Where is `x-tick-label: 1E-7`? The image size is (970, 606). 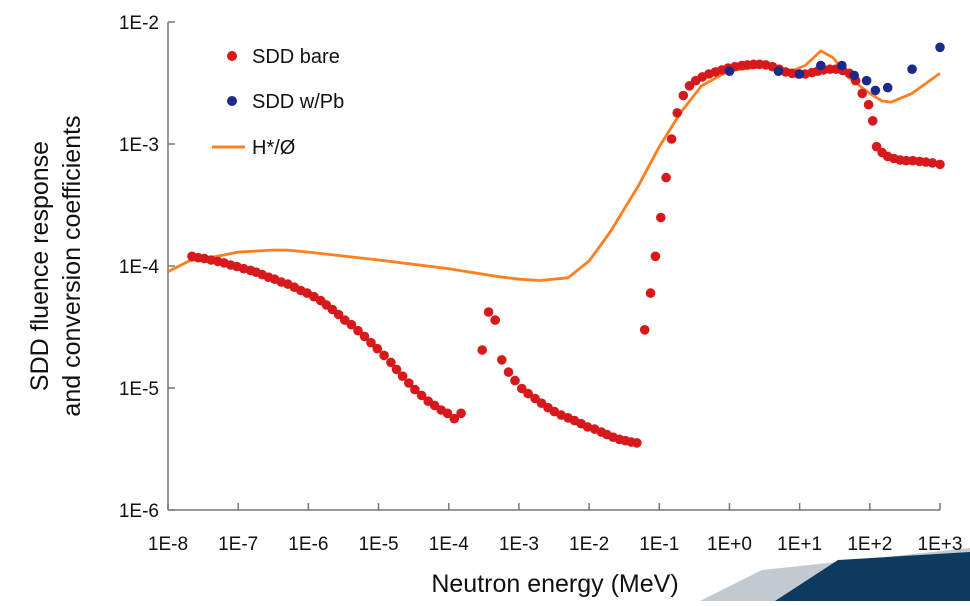
x-tick-label: 1E-7 is located at coordinates (238, 544).